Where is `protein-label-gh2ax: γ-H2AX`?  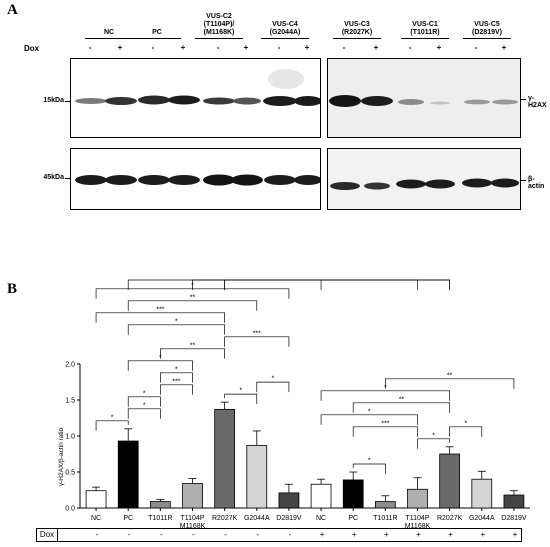 protein-label-gh2ax: γ-H2AX is located at coordinates (537, 102).